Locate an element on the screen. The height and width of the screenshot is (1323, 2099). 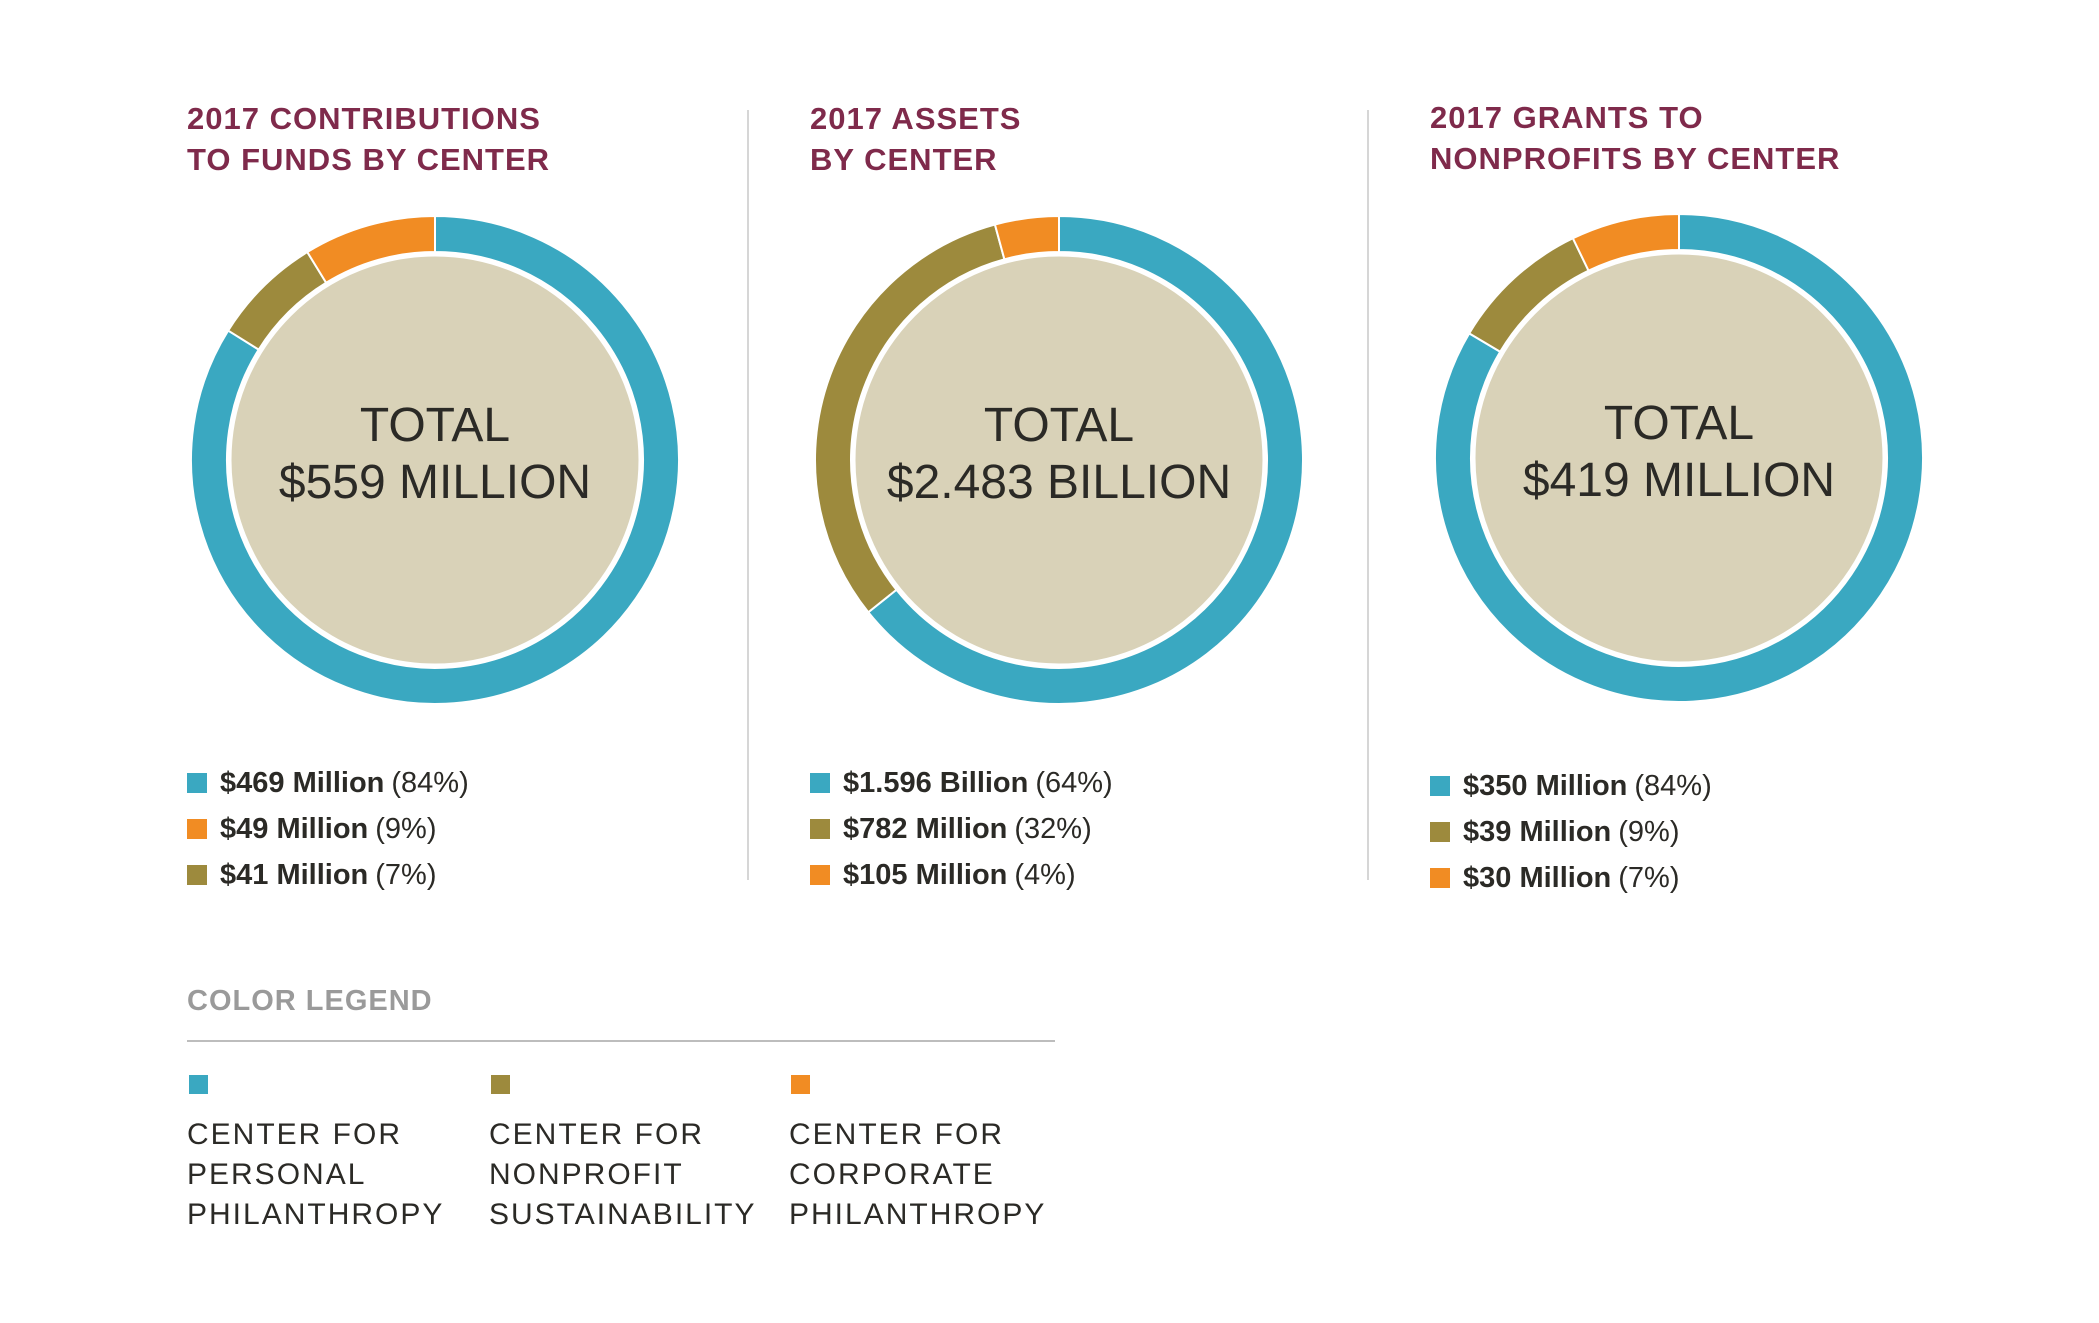
chart-title-line: BY CENTER is located at coordinates (904, 159).